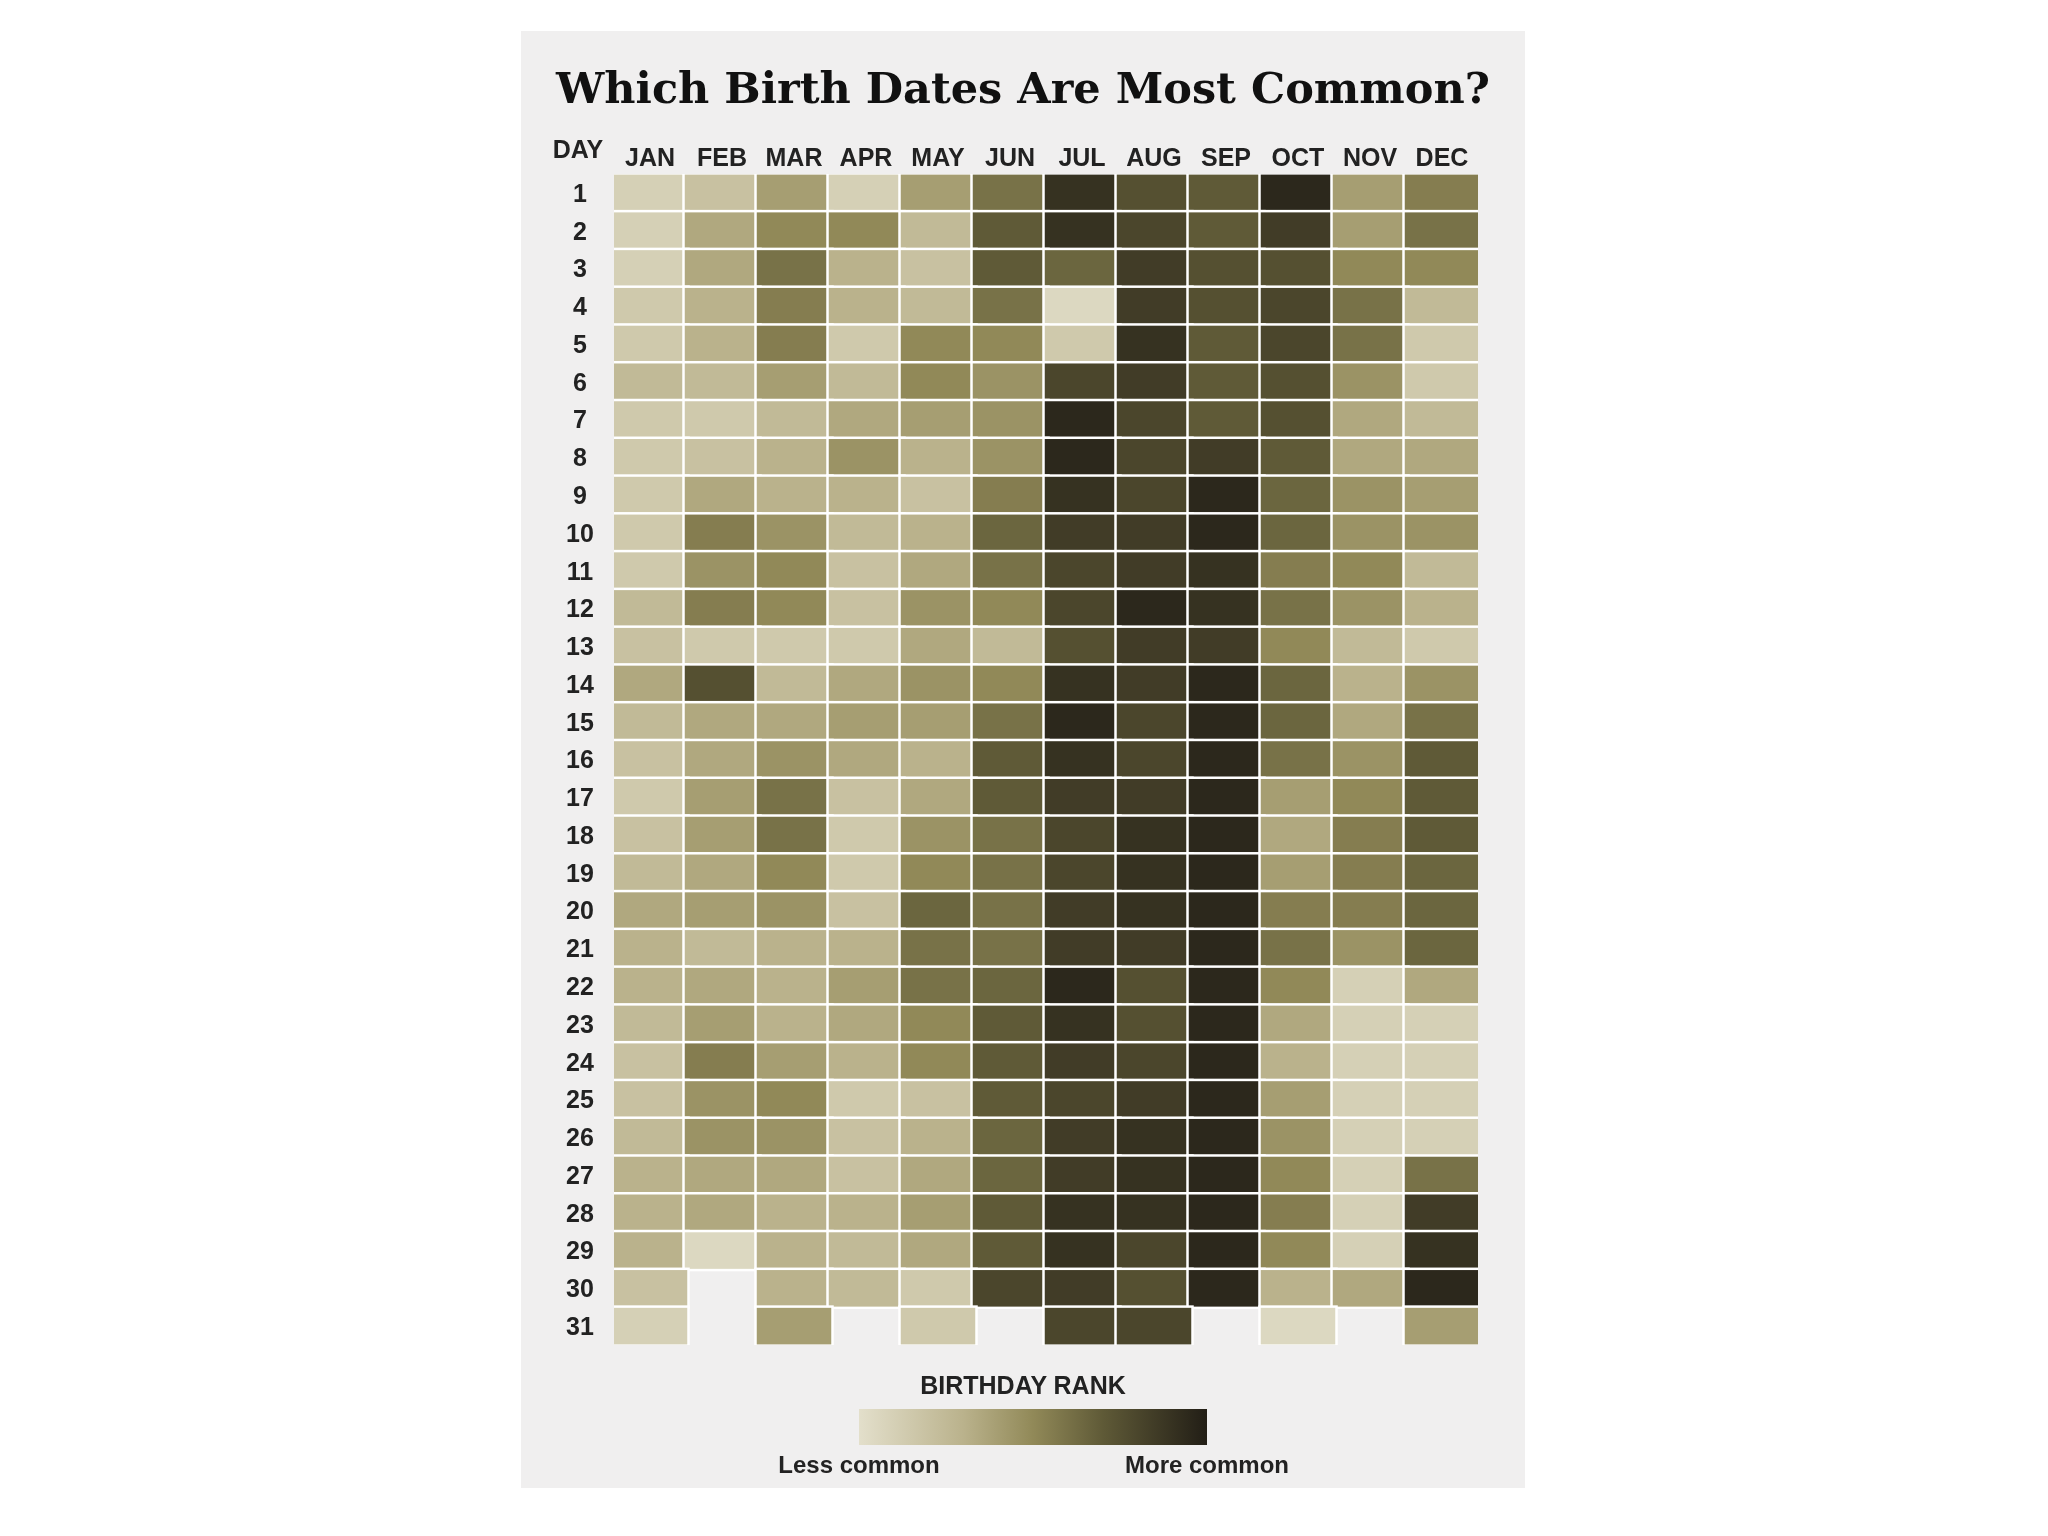  Describe the element at coordinates (580, 948) in the screenshot. I see `y-tick-label: 21` at that location.